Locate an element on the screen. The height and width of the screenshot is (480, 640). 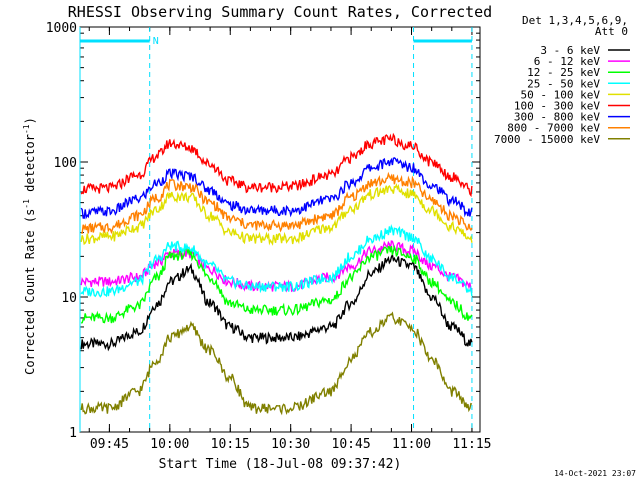
legend-header: Det 1,3,4,5,6,9, is located at coordinates (575, 20).